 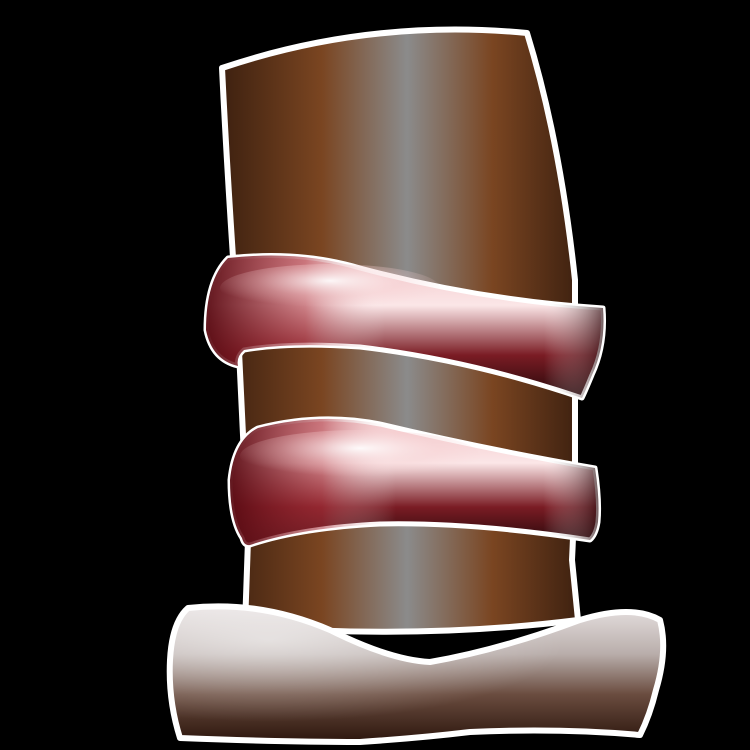 I want to click on lower-band, so click(x=414, y=482).